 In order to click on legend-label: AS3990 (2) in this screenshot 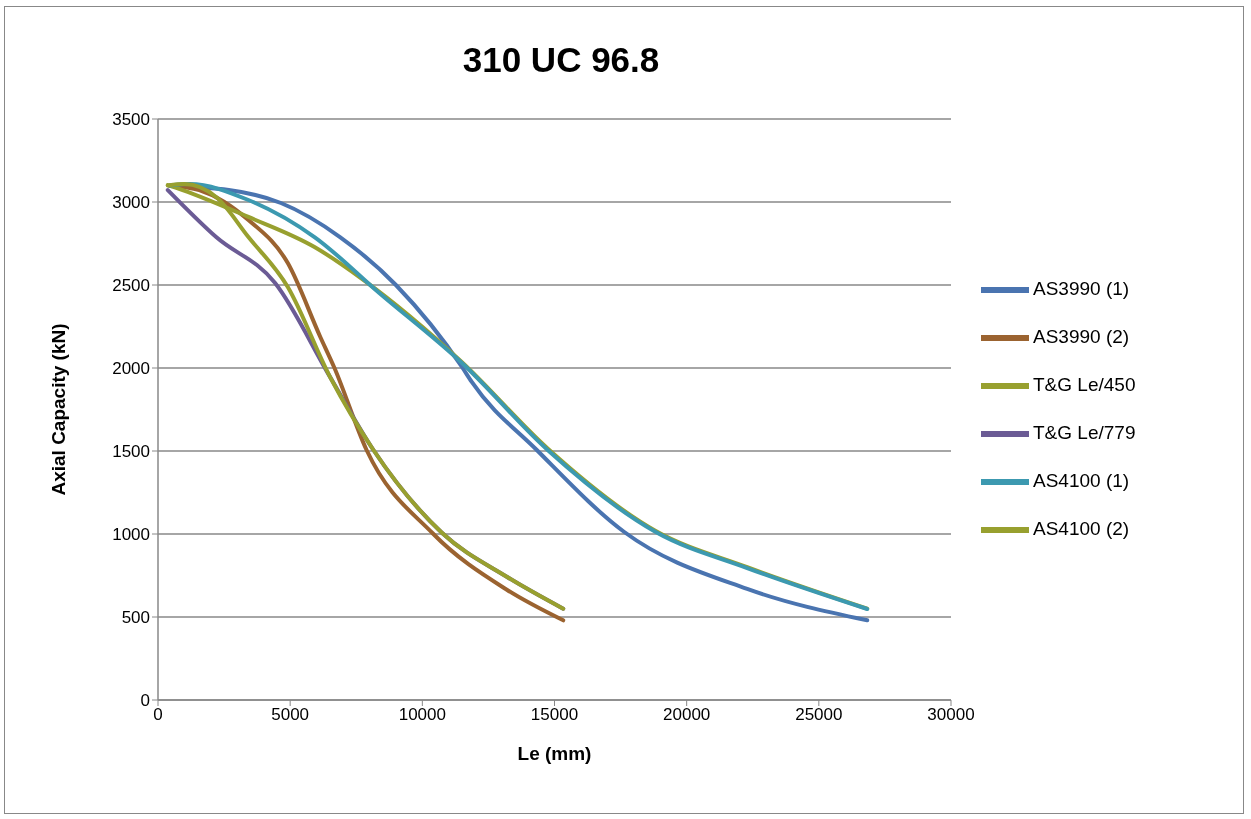, I will do `click(1081, 336)`.